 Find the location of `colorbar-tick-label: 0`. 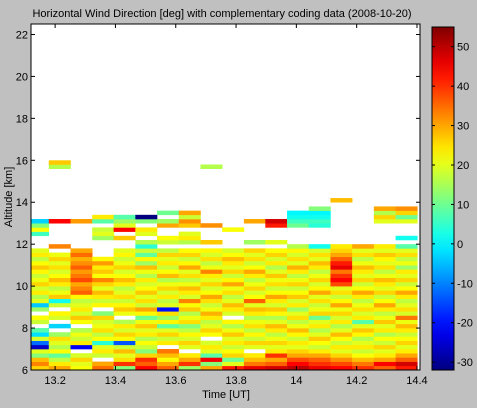

colorbar-tick-label: 0 is located at coordinates (460, 245).